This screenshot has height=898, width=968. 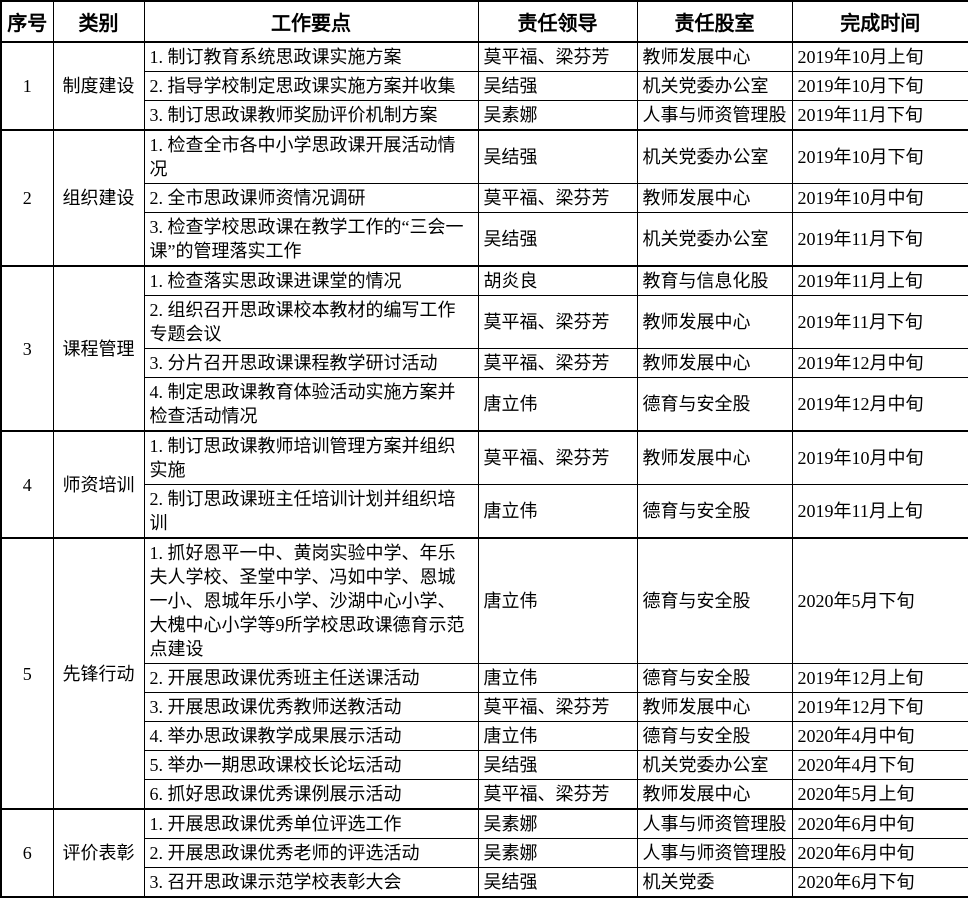 What do you see at coordinates (98, 198) in the screenshot?
I see `category-name-cell: 组织建设` at bounding box center [98, 198].